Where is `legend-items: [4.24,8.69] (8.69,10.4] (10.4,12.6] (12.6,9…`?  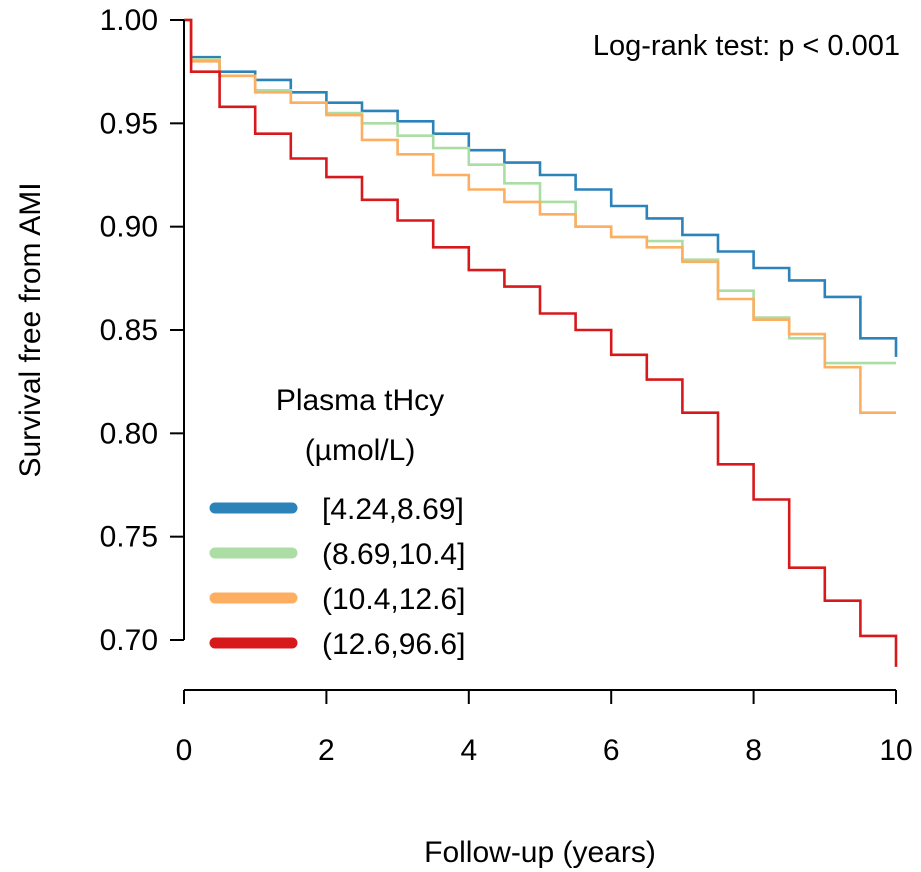 legend-items: [4.24,8.69] (8.69,10.4] (10.4,12.6] (12.6,9… is located at coordinates (337, 577).